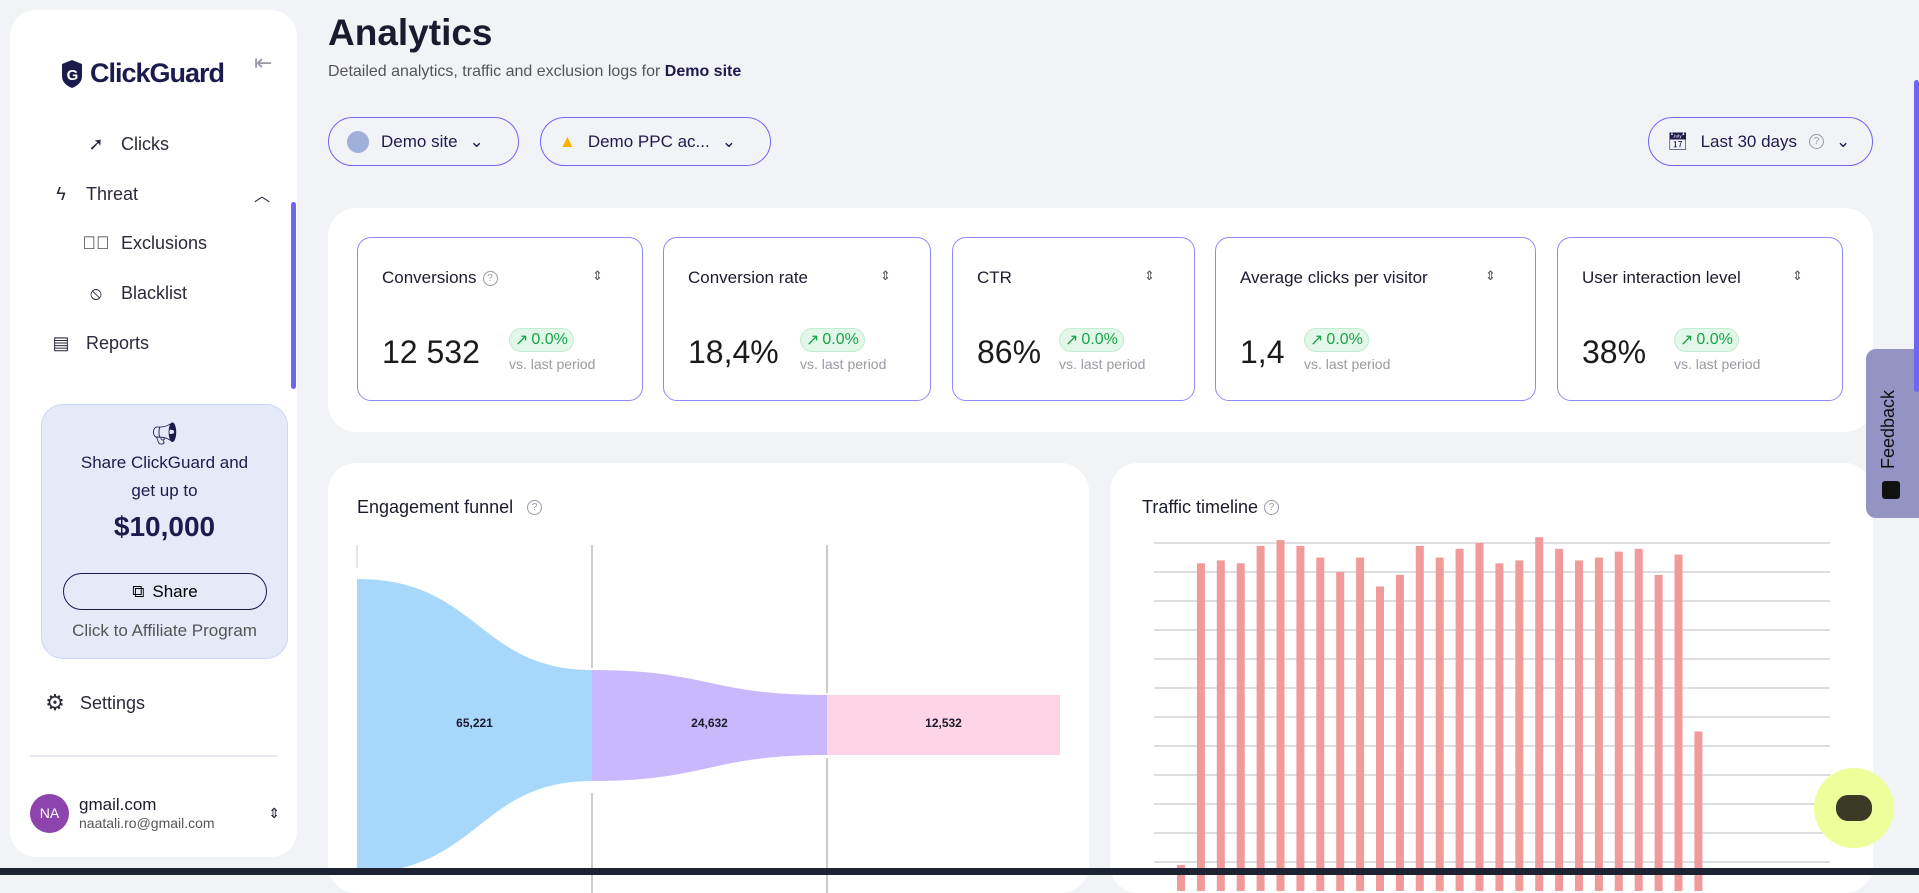  Describe the element at coordinates (1916, 236) in the screenshot. I see `page-scrollbar` at that location.